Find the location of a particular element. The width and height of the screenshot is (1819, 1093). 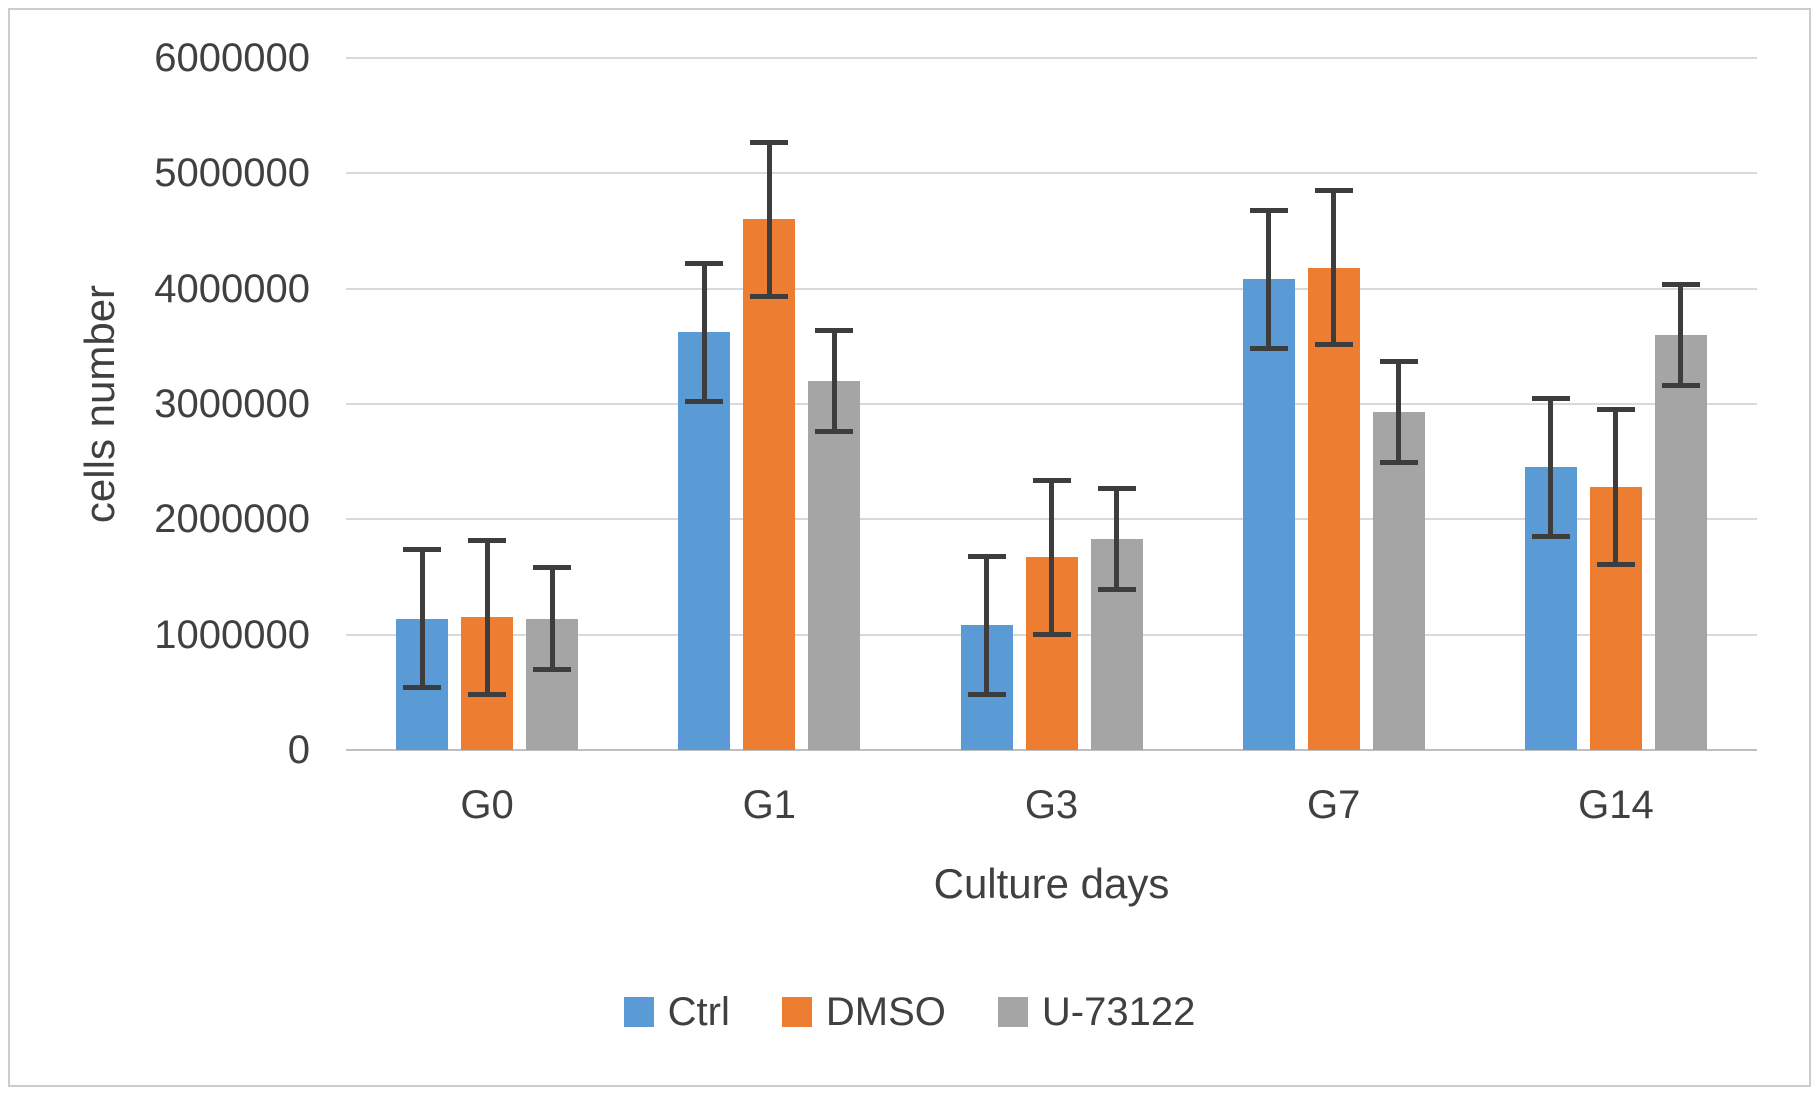

error-cap-top-dmso-g14 is located at coordinates (1615, 410).